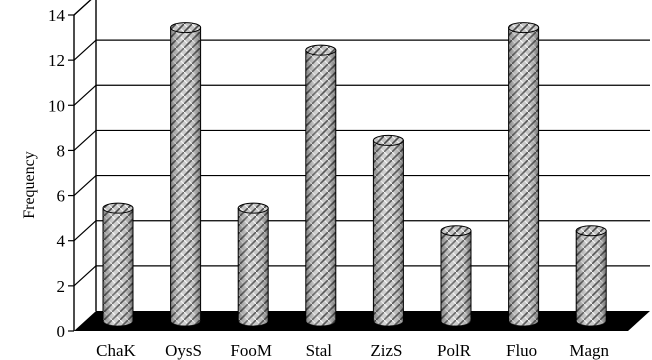 This screenshot has height=360, width=652. I want to click on y-tick-label: 12, so click(56, 60).